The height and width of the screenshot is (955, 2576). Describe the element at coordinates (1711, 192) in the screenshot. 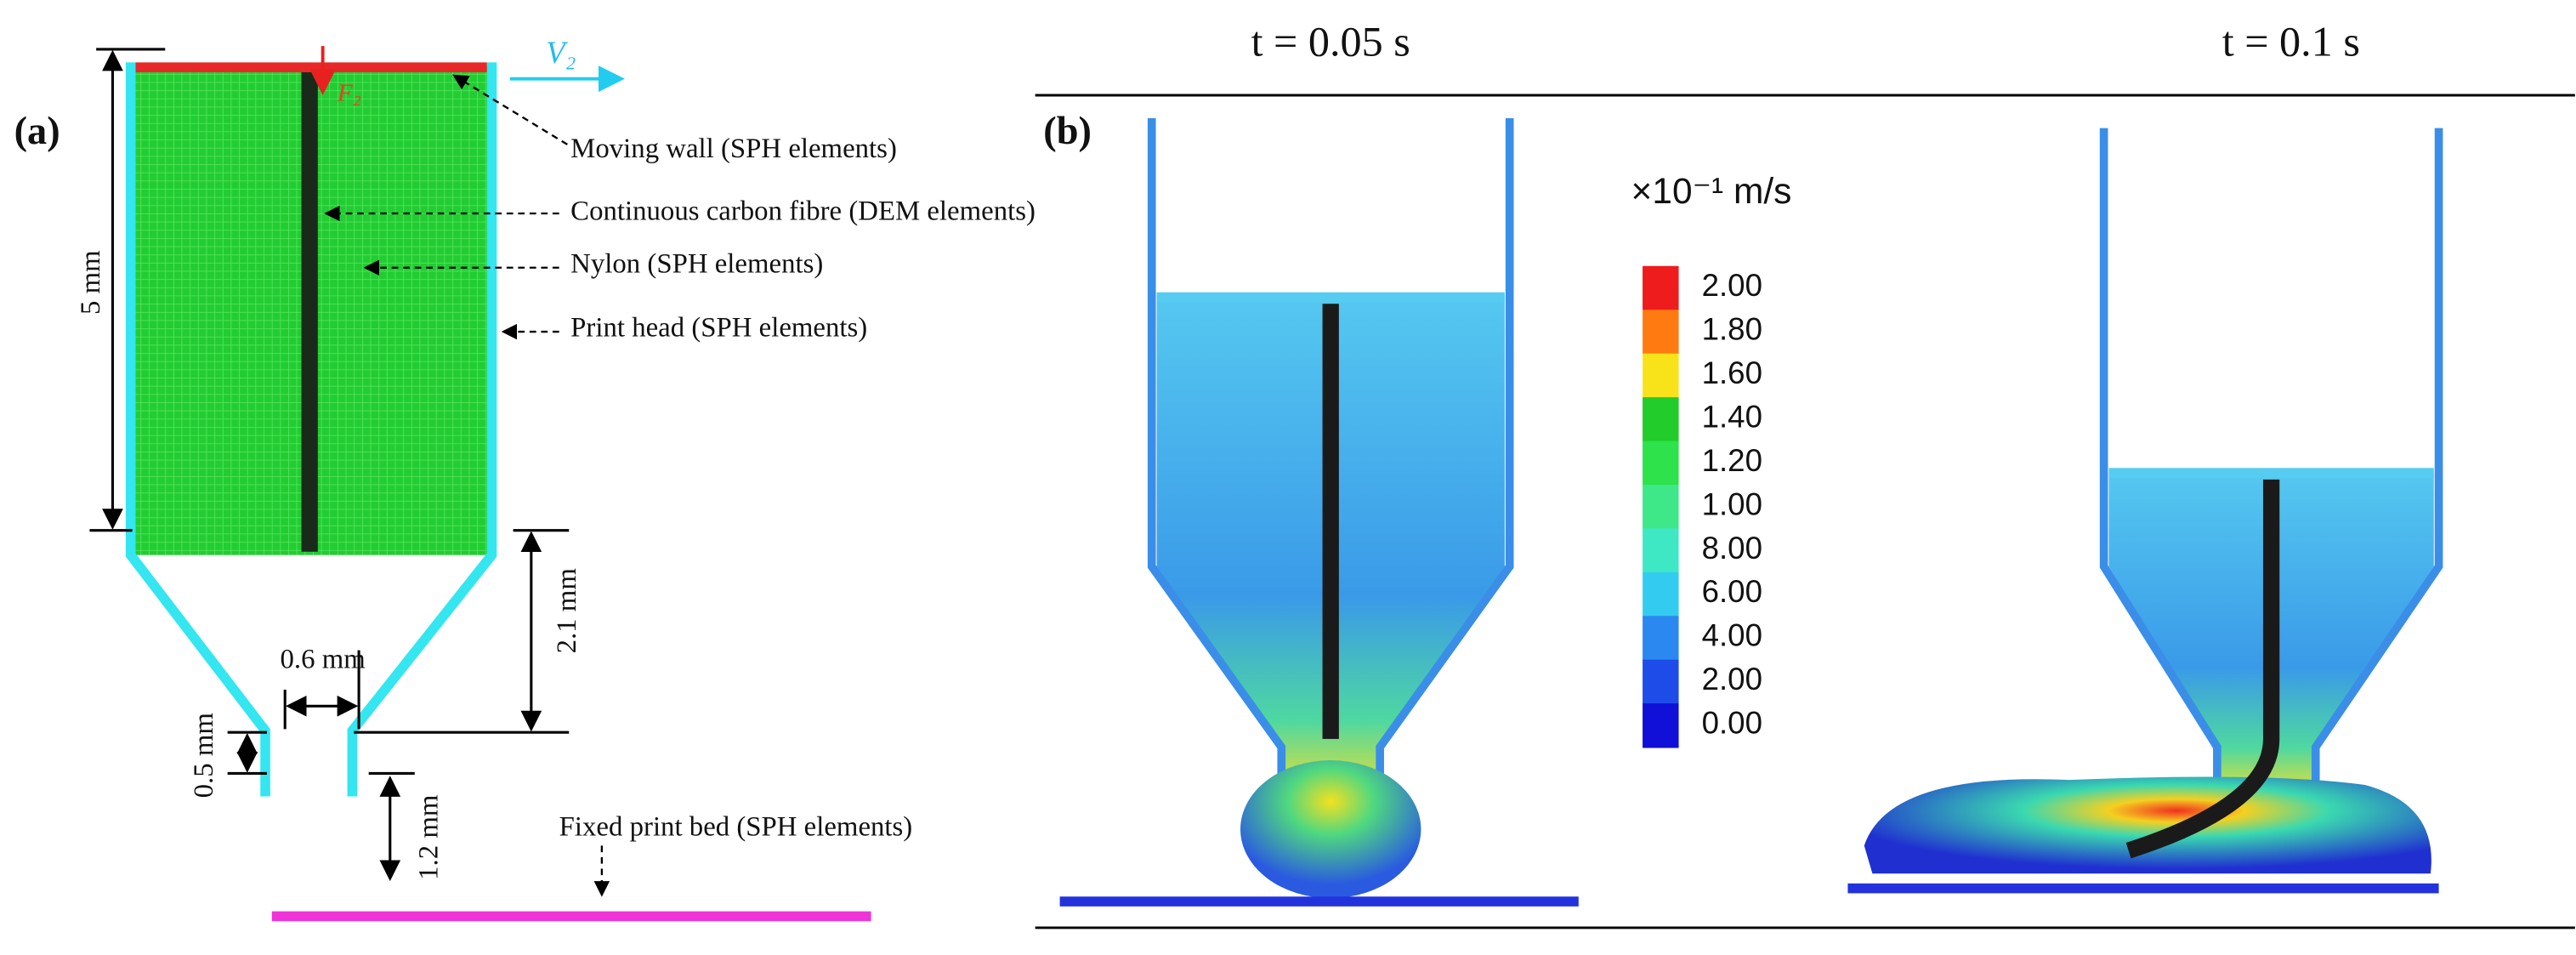

I see `colorbar-title: ×10⁻¹ m/s` at that location.